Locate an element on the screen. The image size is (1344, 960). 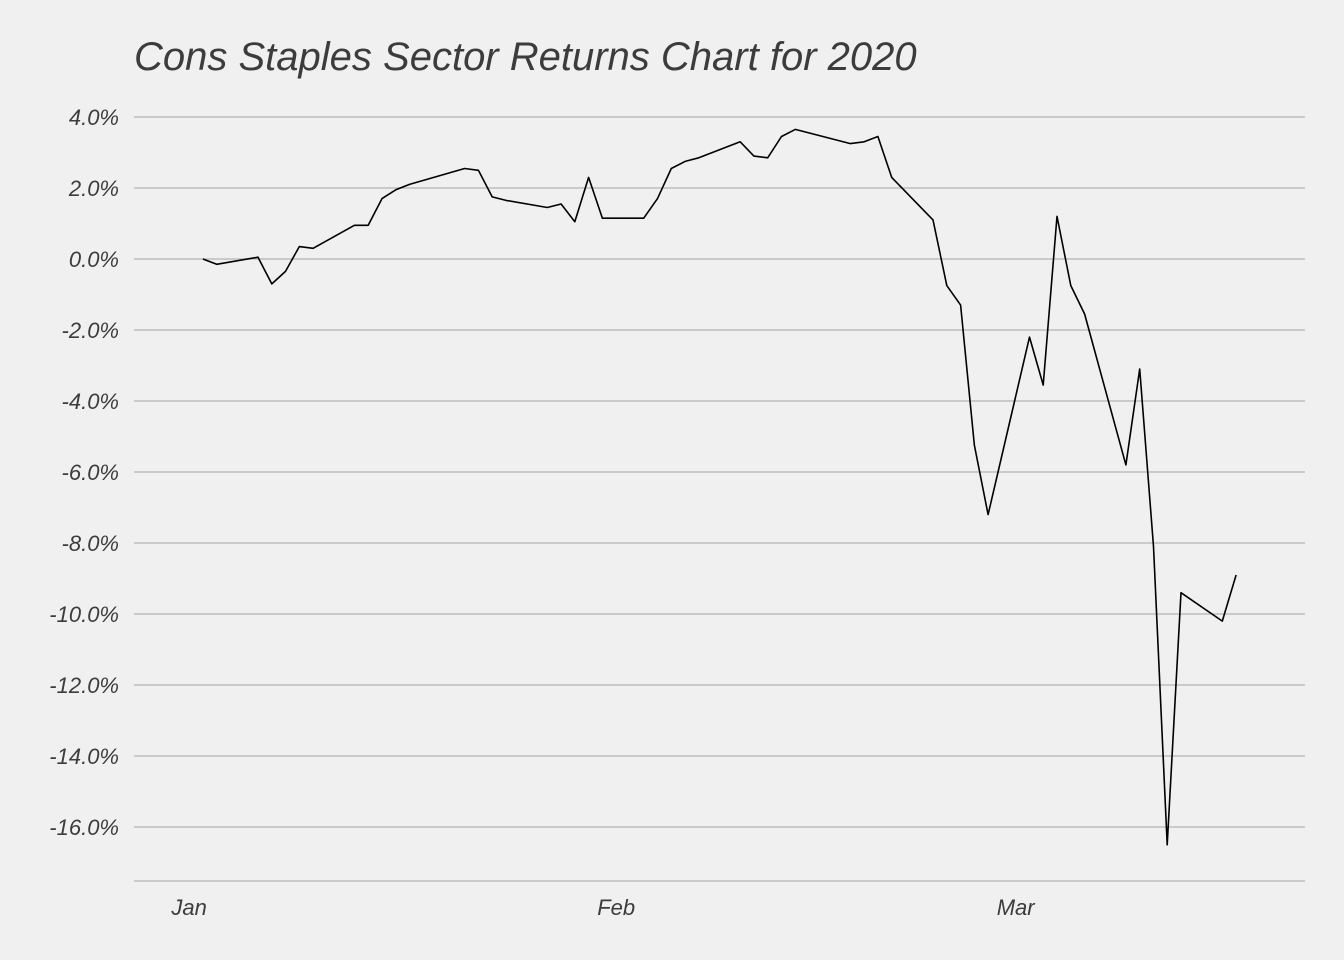
y-tick-label: -2.0% is located at coordinates (90, 330).